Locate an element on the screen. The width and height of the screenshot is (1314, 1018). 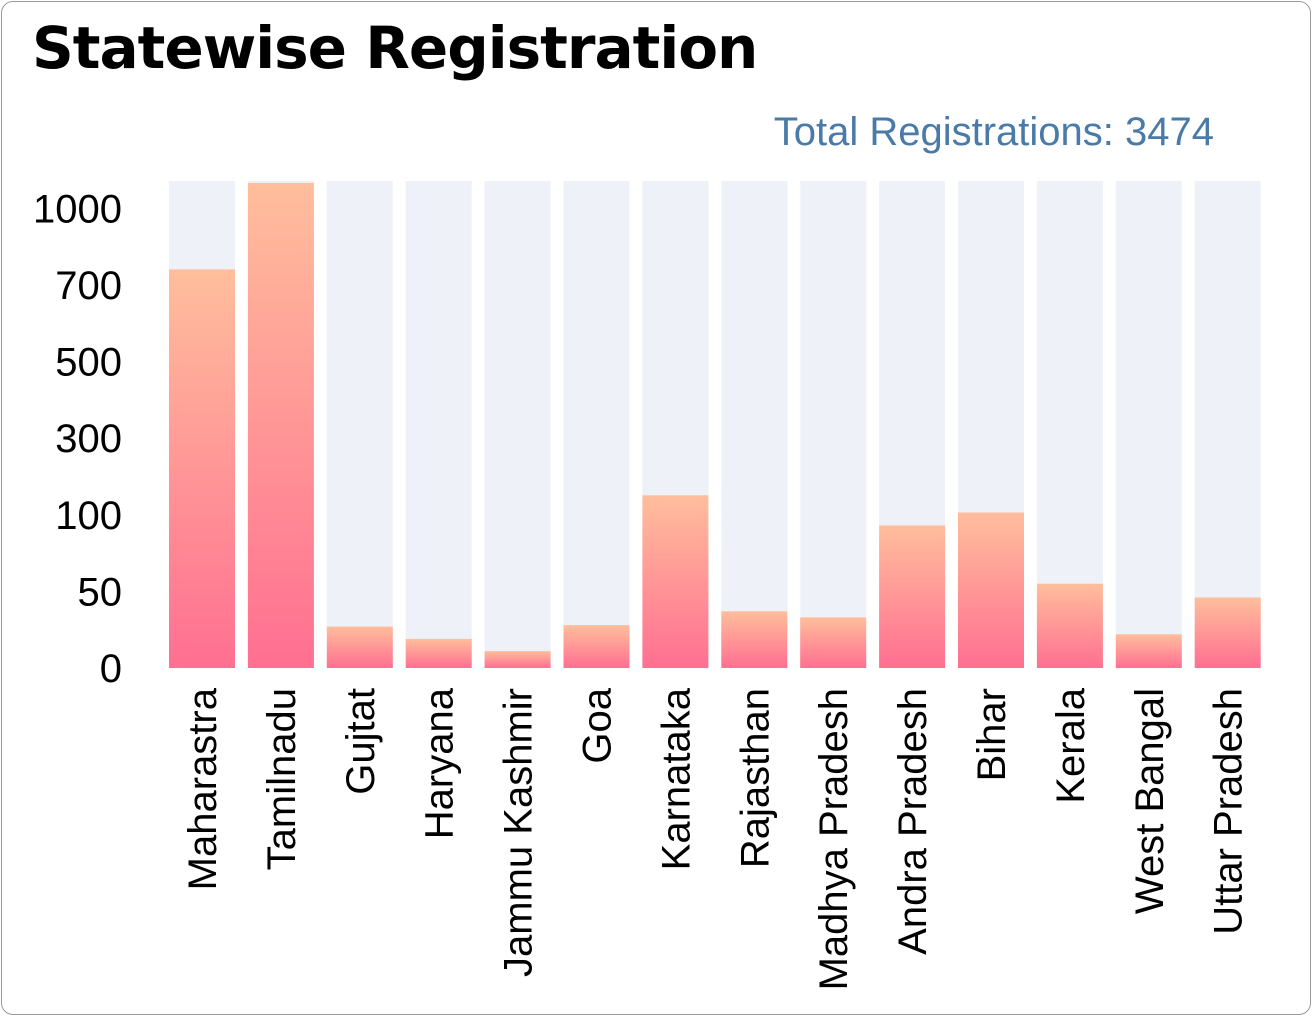
x-tick-label: Jammu Kashmir is located at coordinates (519, 832).